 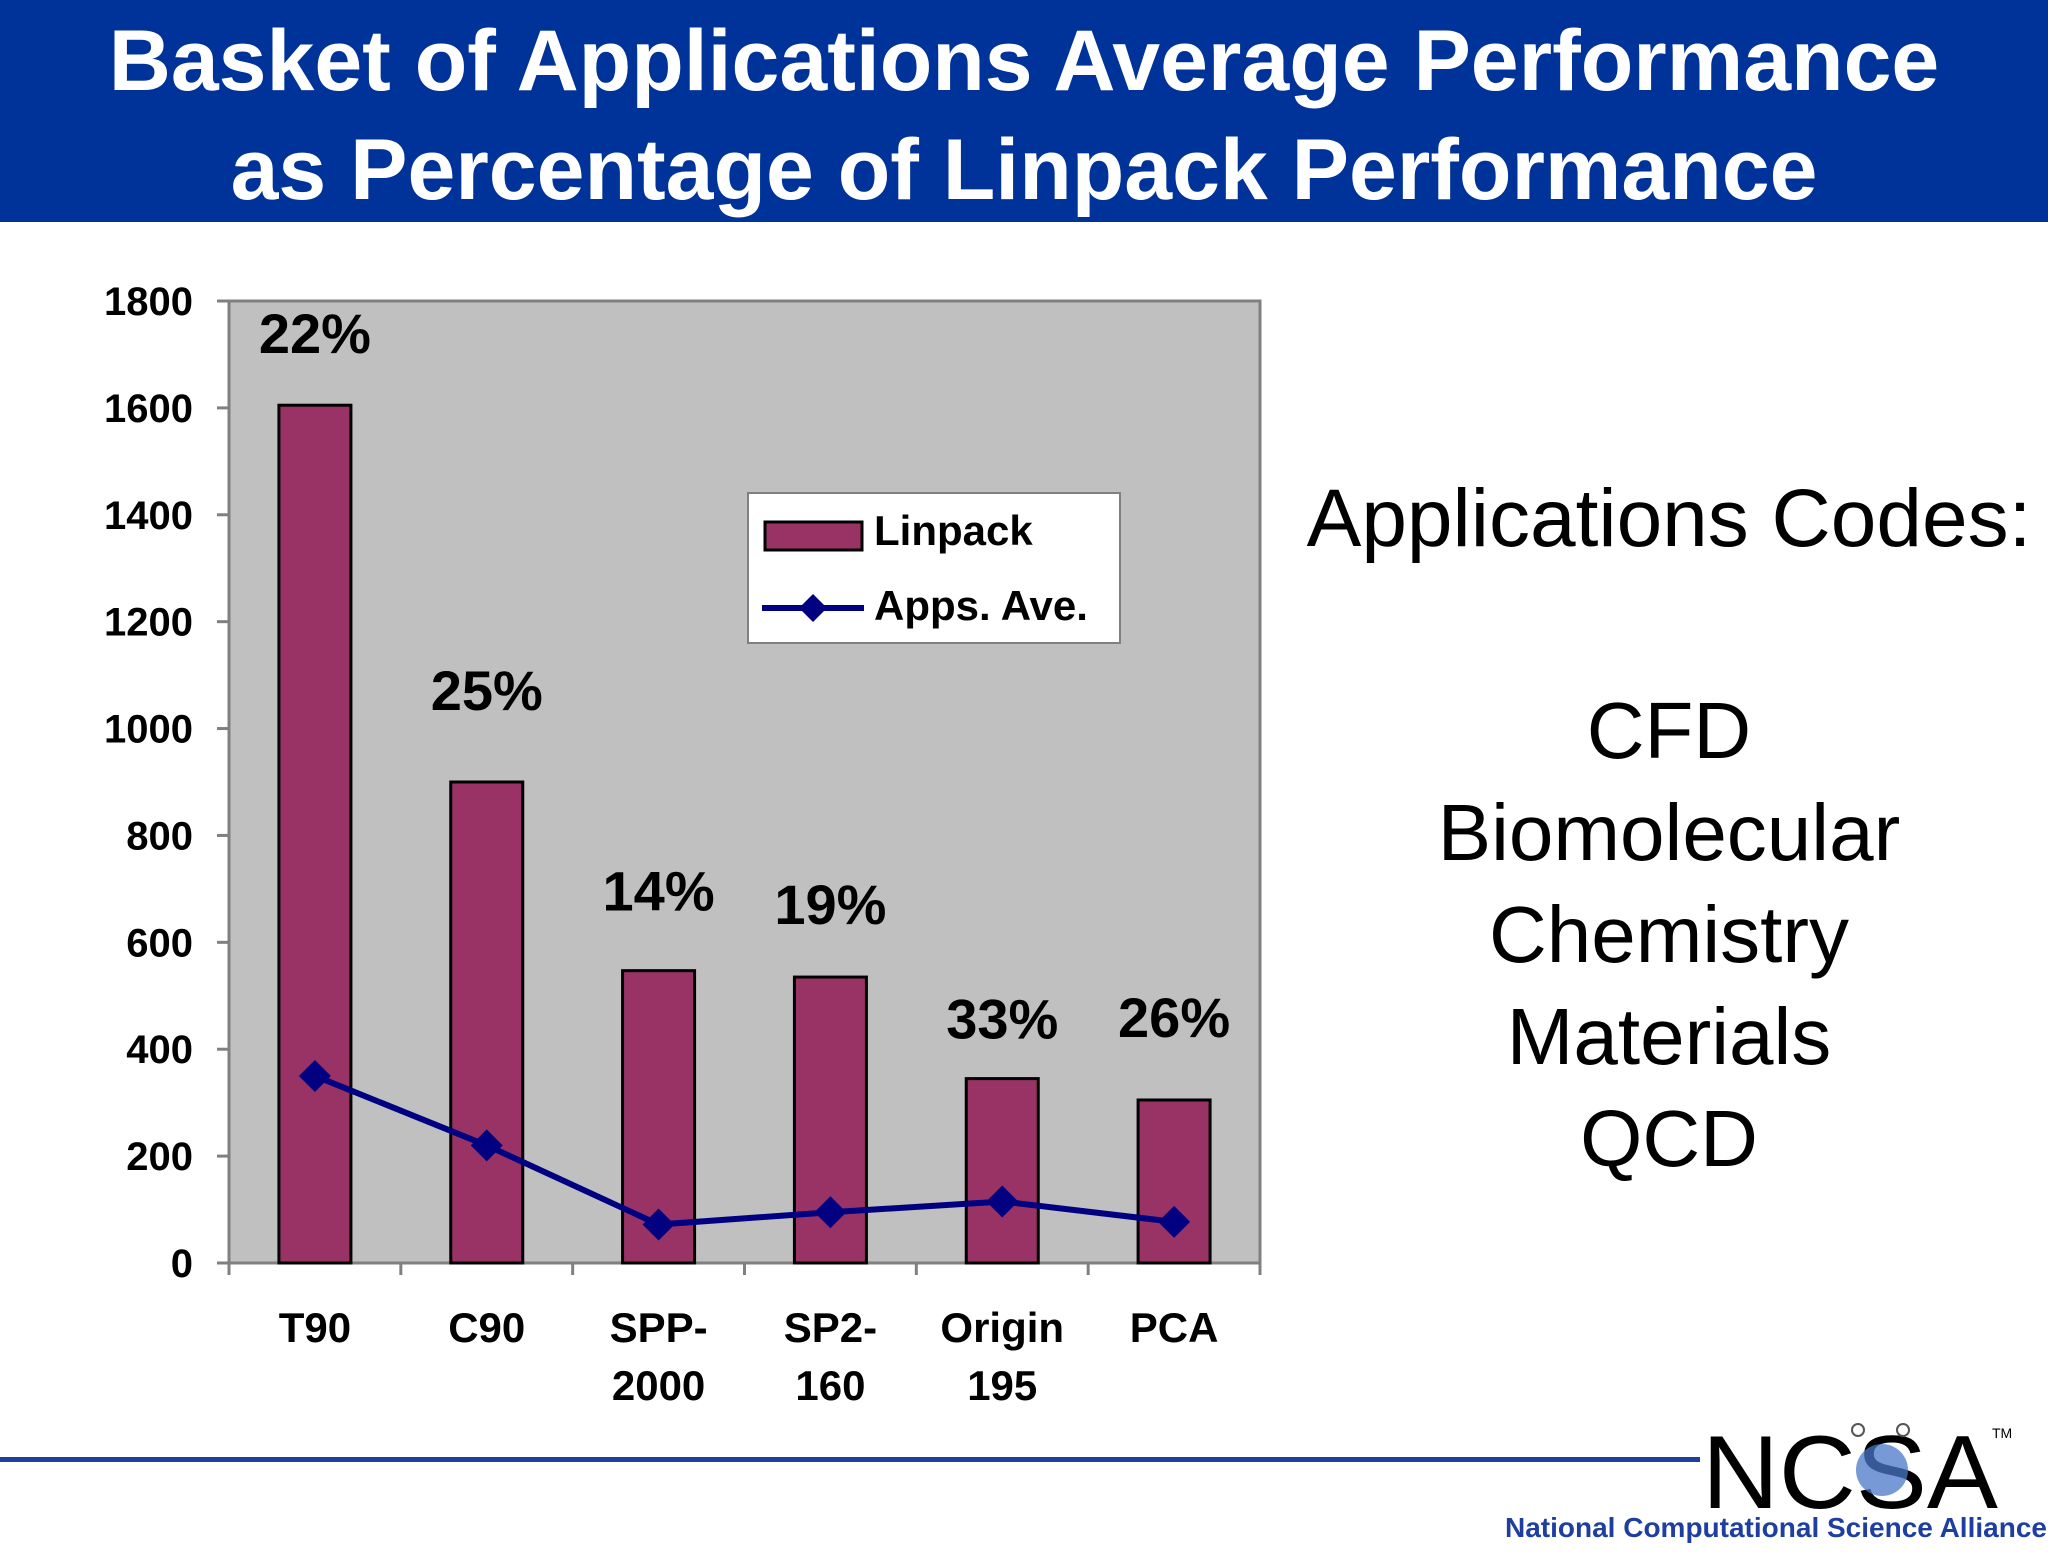 What do you see at coordinates (159, 836) in the screenshot?
I see `y-tick-label: 800` at bounding box center [159, 836].